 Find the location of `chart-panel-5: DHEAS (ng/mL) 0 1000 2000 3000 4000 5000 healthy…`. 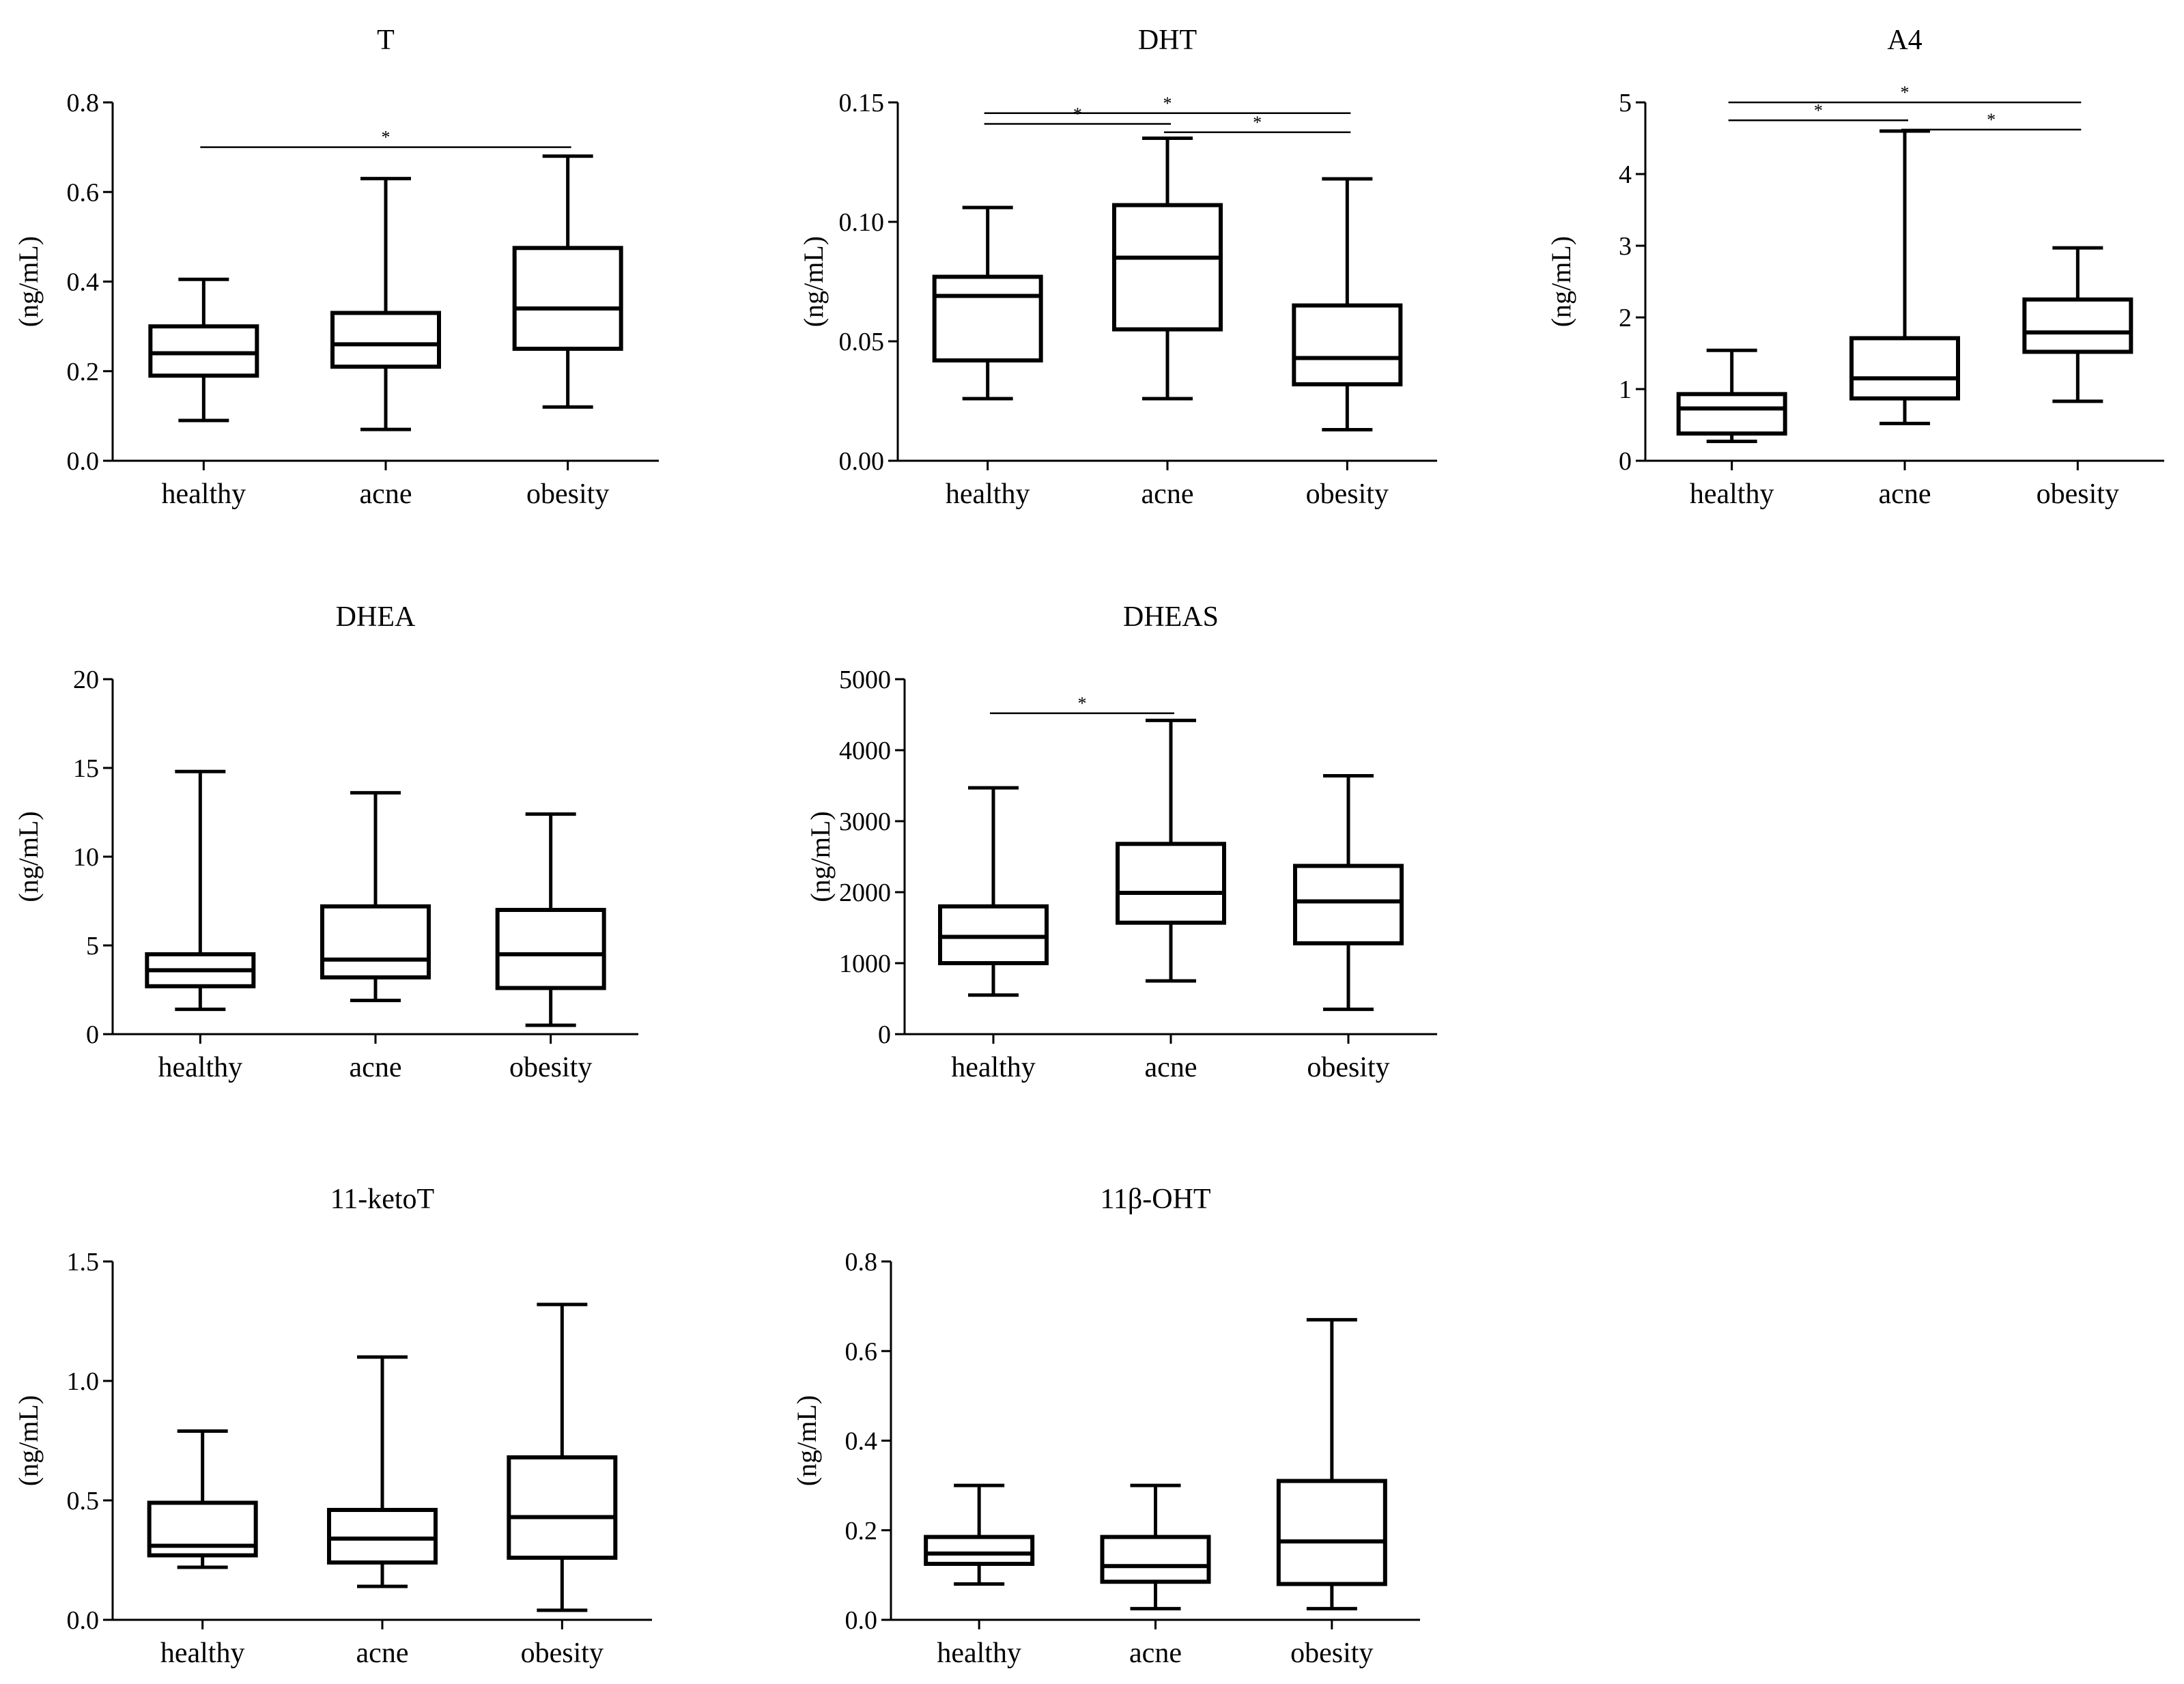

chart-panel-5: DHEAS (ng/mL) 0 1000 2000 3000 4000 5000 healthy… is located at coordinates (1121, 842).